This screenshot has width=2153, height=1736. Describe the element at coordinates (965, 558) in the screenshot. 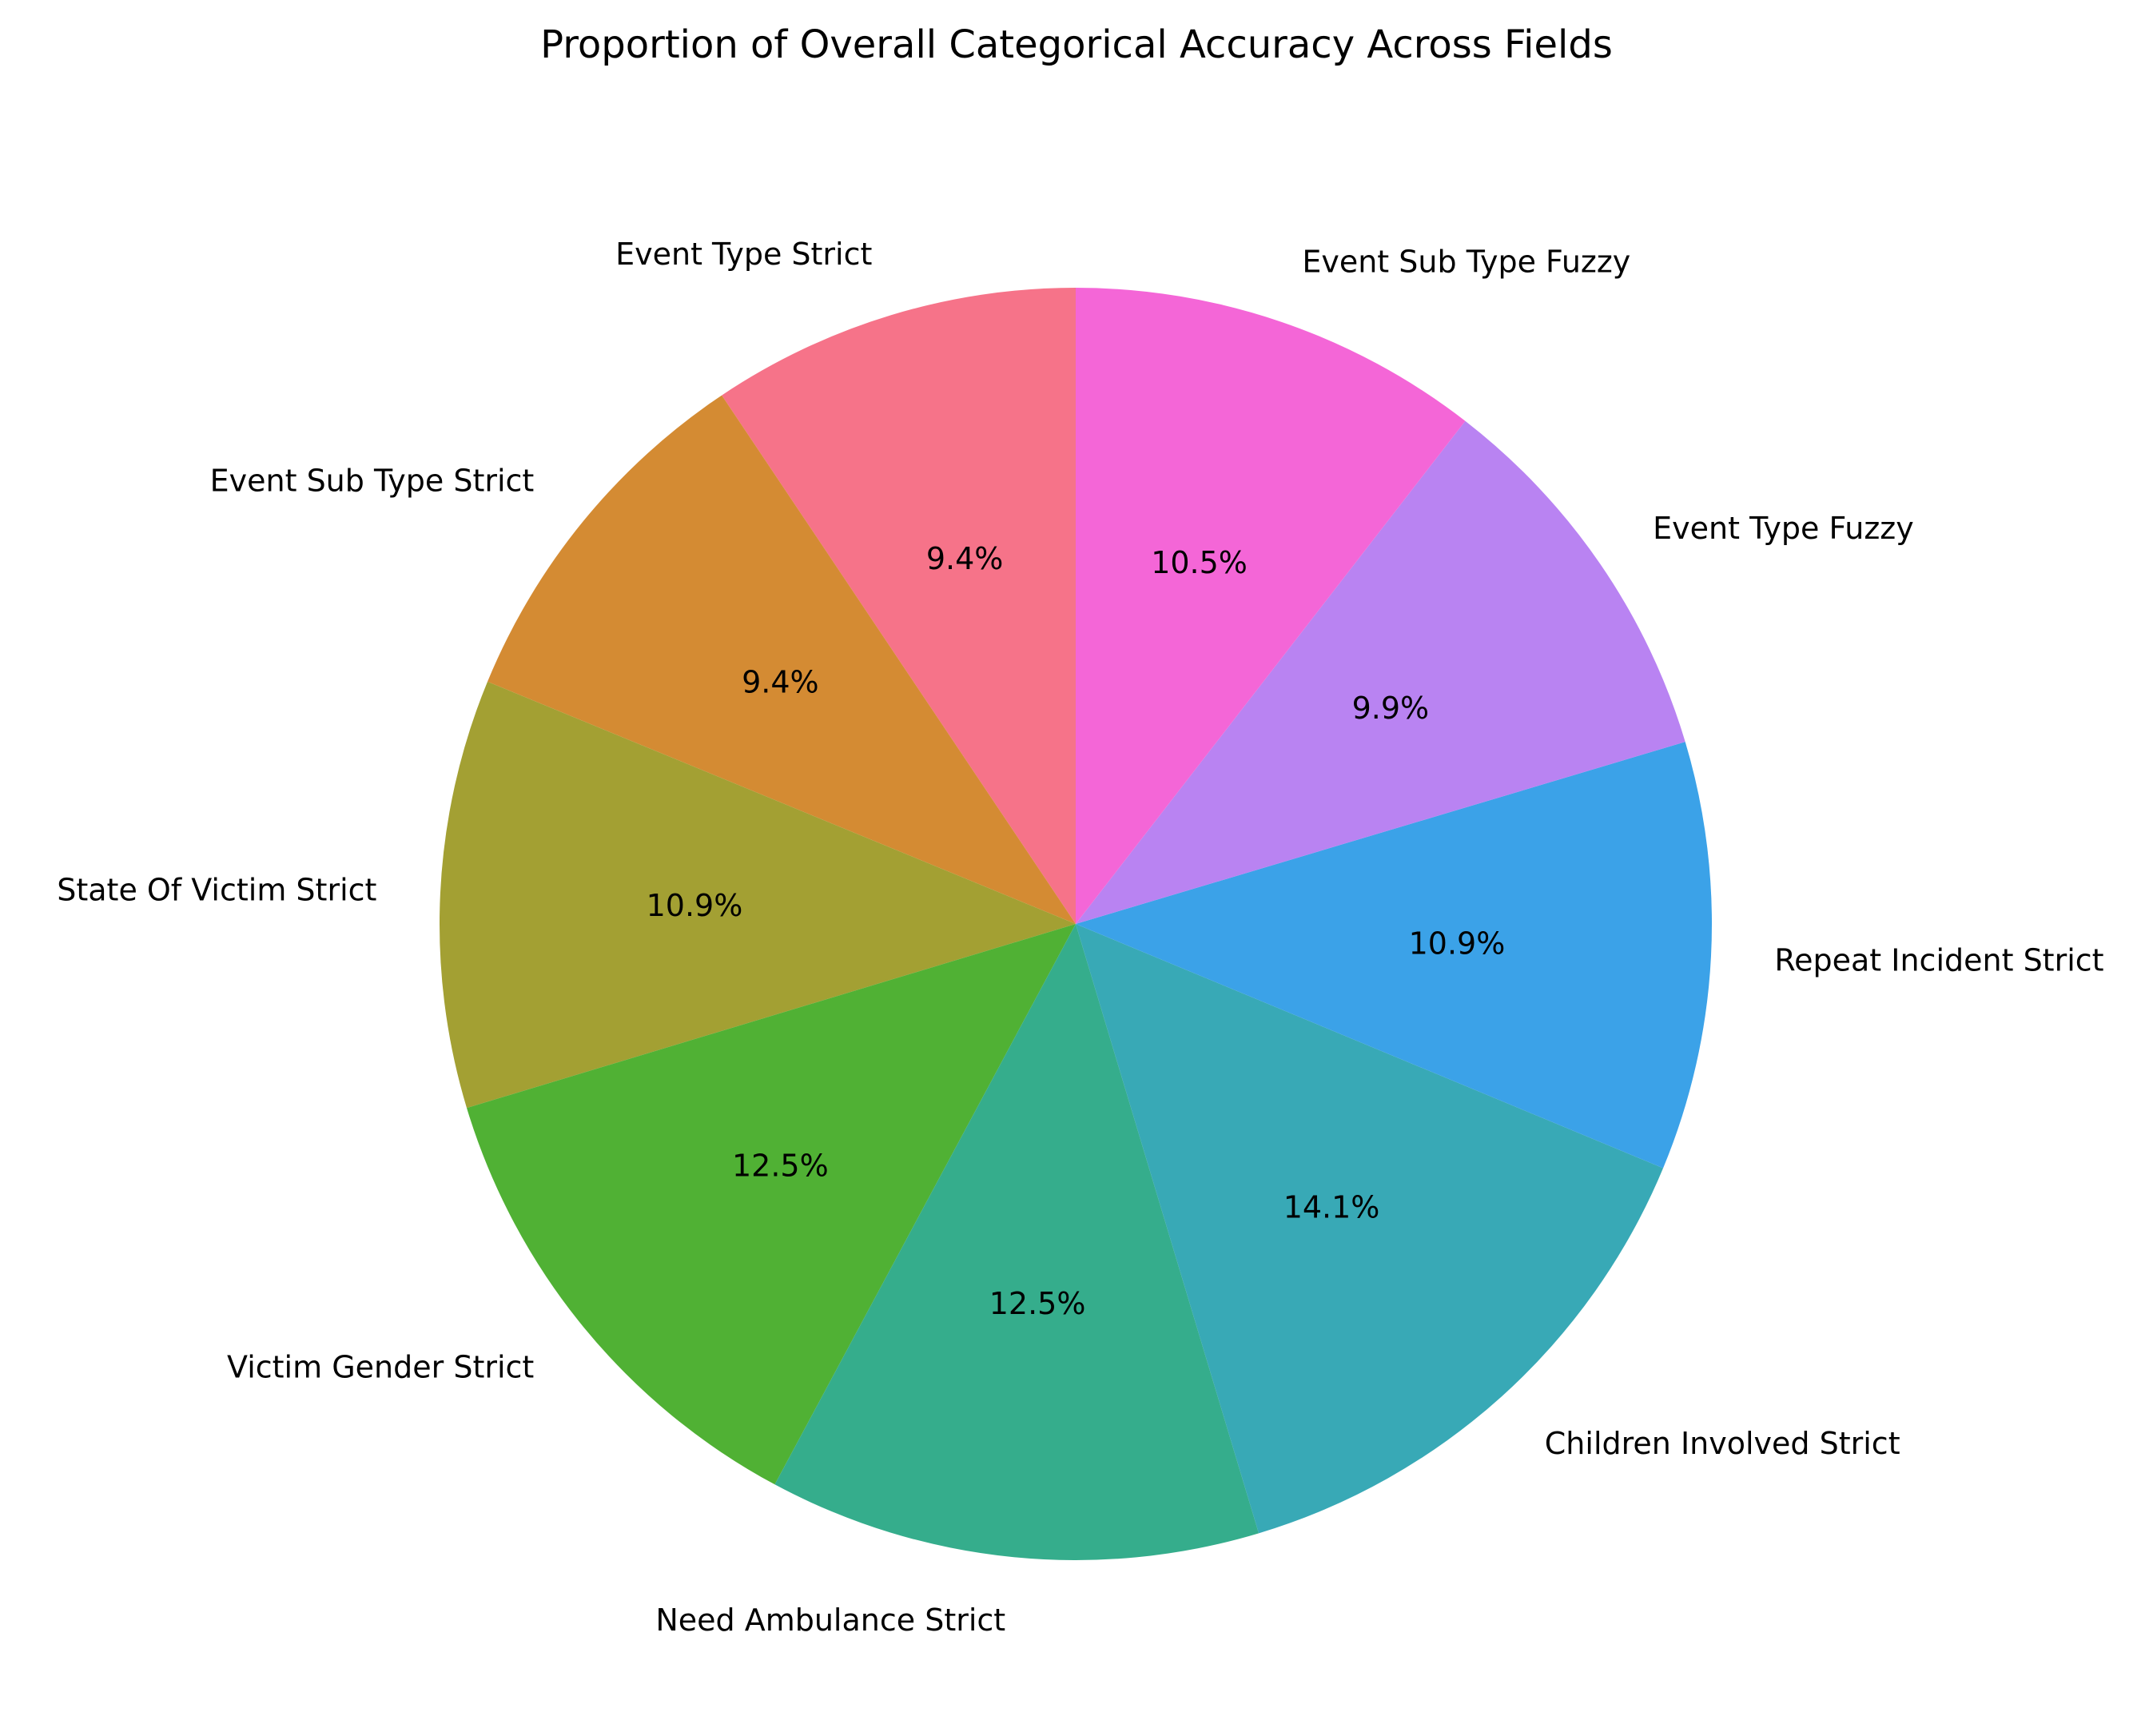

I see `percent-label-event-type-strict: 9.4%` at that location.